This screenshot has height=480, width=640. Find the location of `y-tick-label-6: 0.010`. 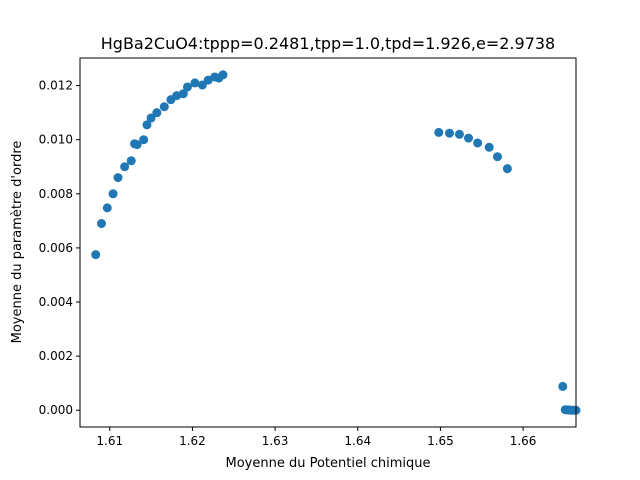

y-tick-label-6: 0.010 is located at coordinates (56, 140).